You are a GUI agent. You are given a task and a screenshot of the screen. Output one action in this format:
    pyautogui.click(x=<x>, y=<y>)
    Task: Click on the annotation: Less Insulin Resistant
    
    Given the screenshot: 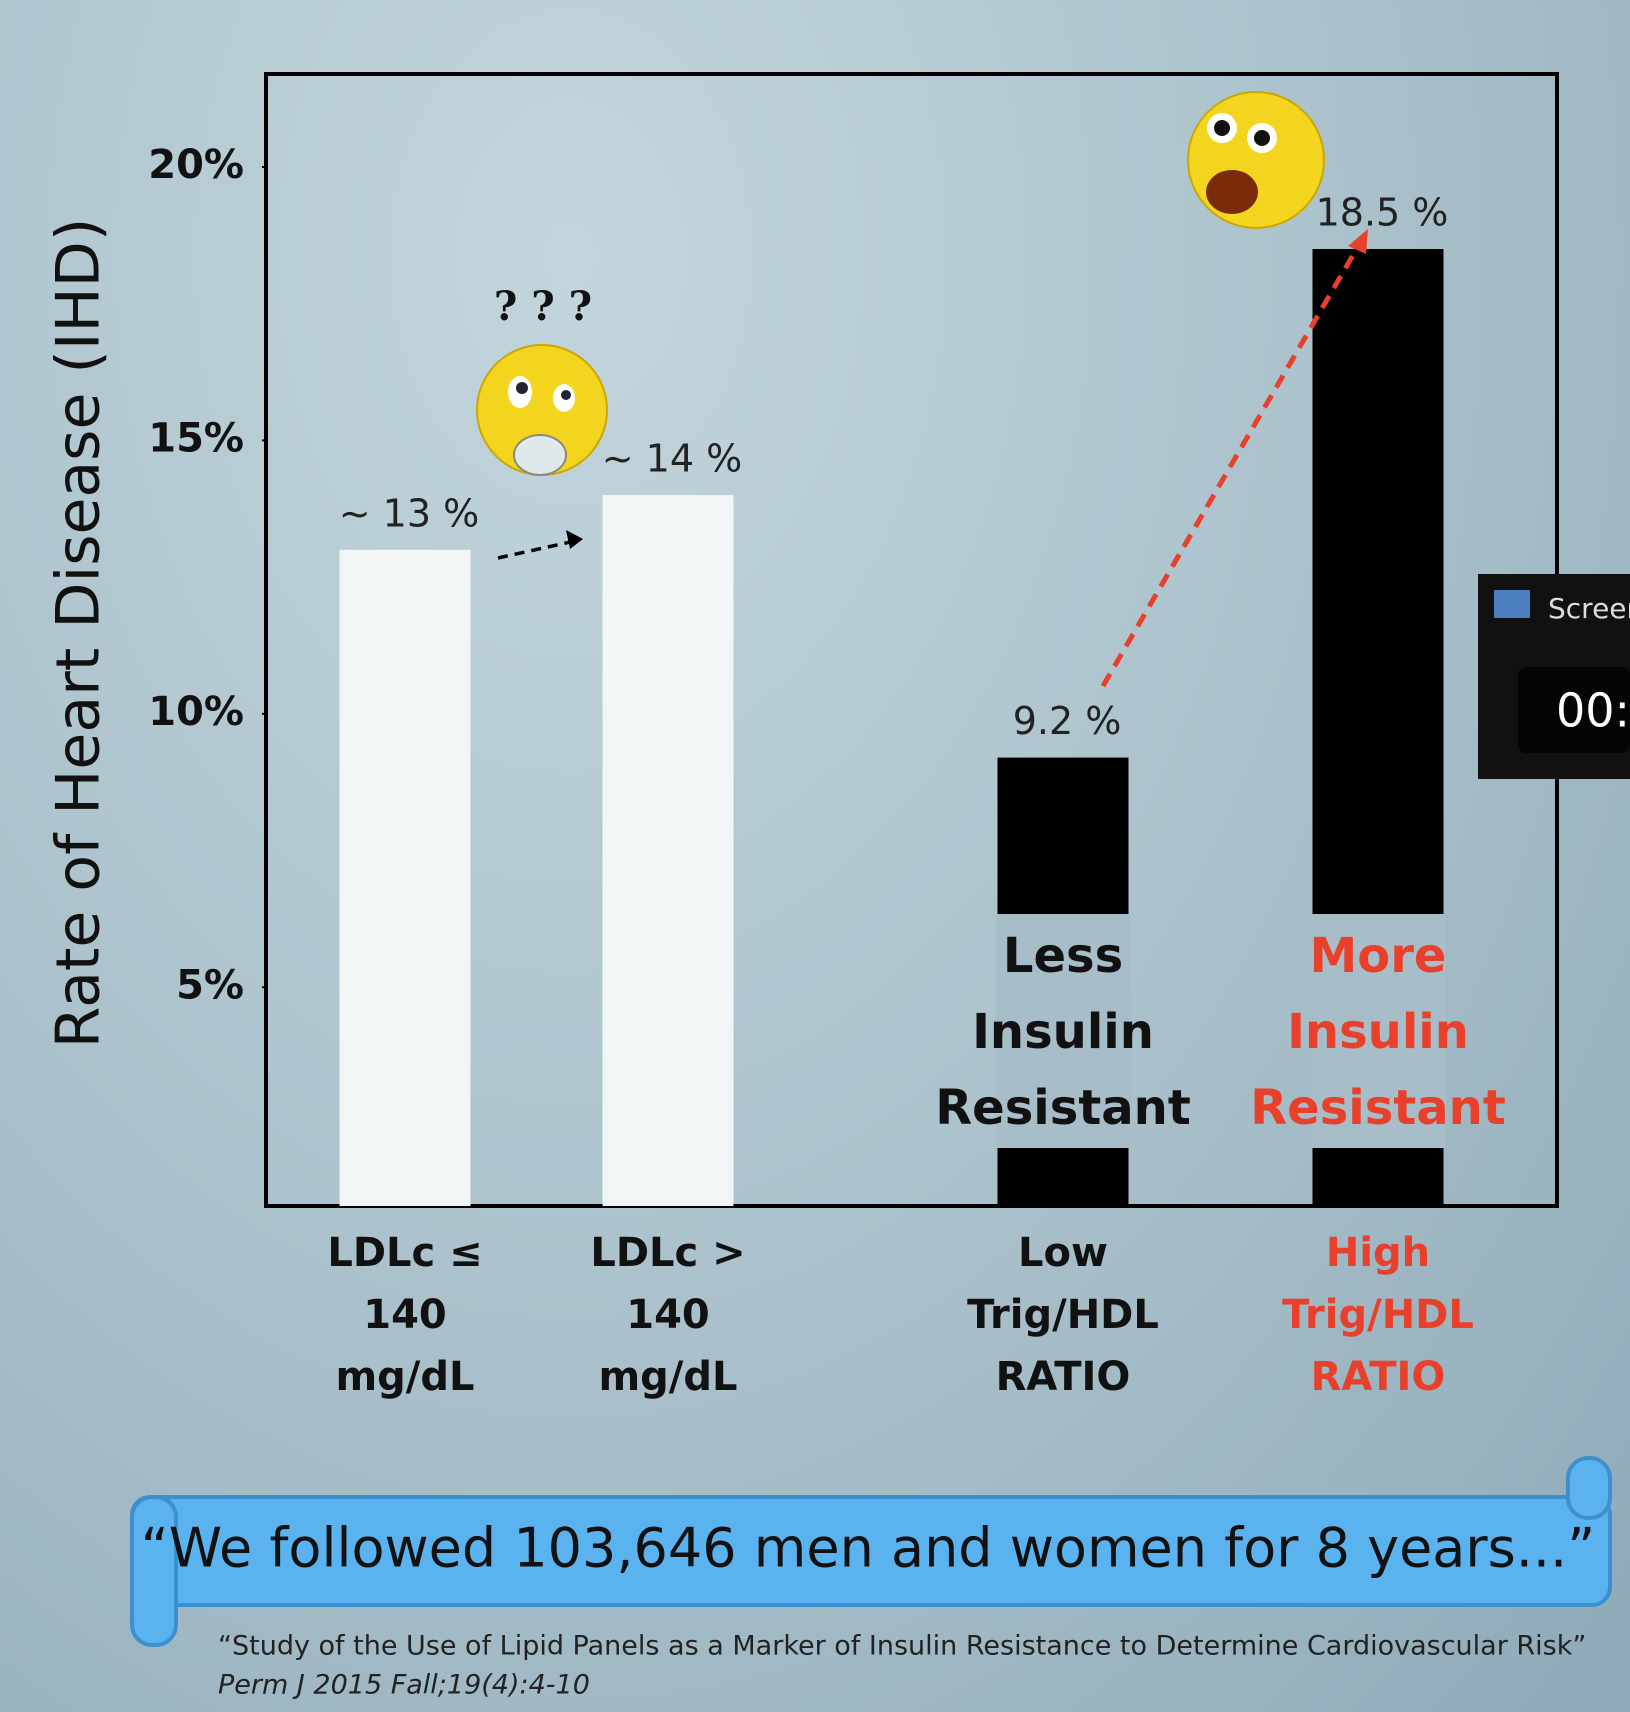 What is the action you would take?
    pyautogui.click(x=1063, y=1032)
    